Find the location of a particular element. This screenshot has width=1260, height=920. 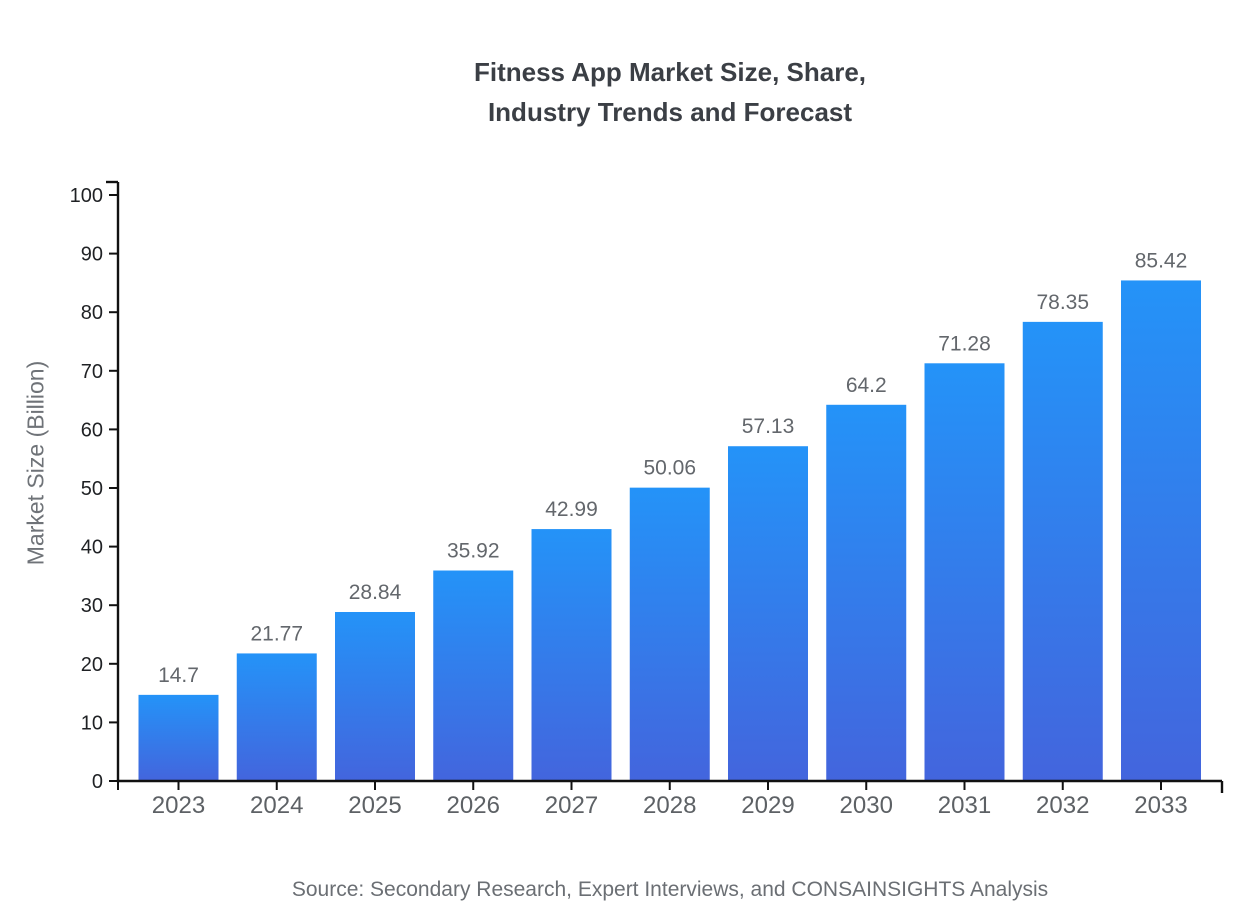

x-axis-tick-label: 2032 is located at coordinates (1062, 805).